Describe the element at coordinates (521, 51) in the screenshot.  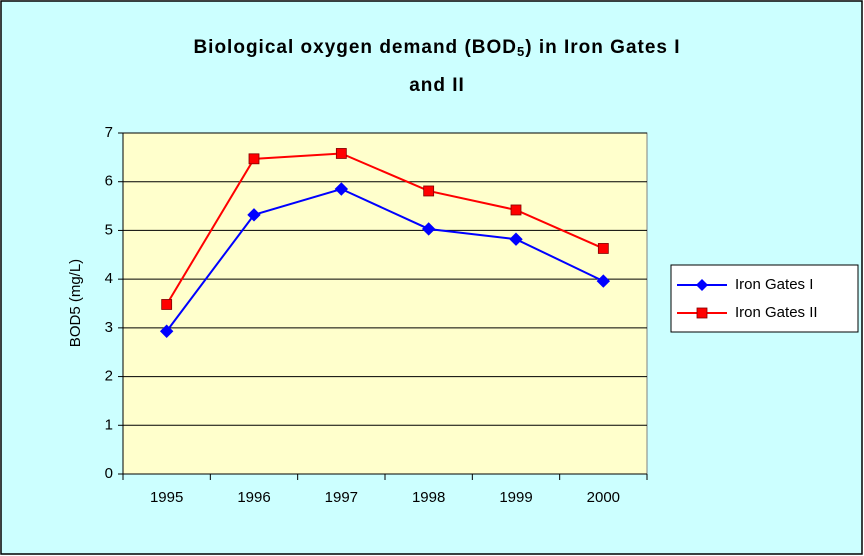
I see `title-subscript: 5` at that location.